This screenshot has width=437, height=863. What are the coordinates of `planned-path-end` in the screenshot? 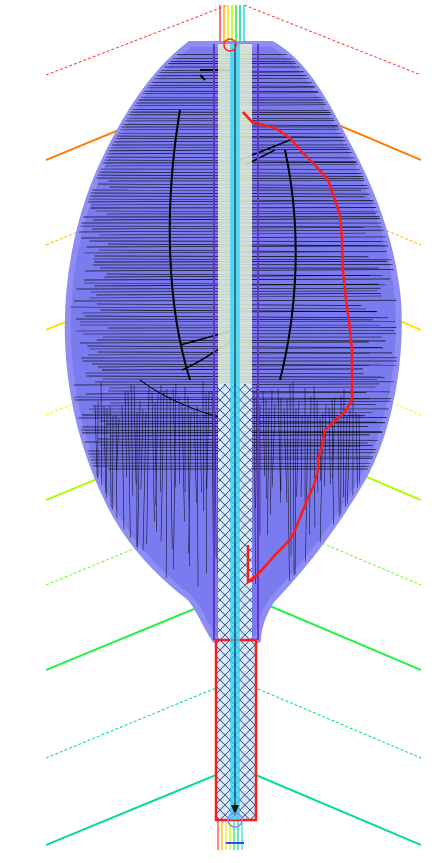 It's located at (254, 565).